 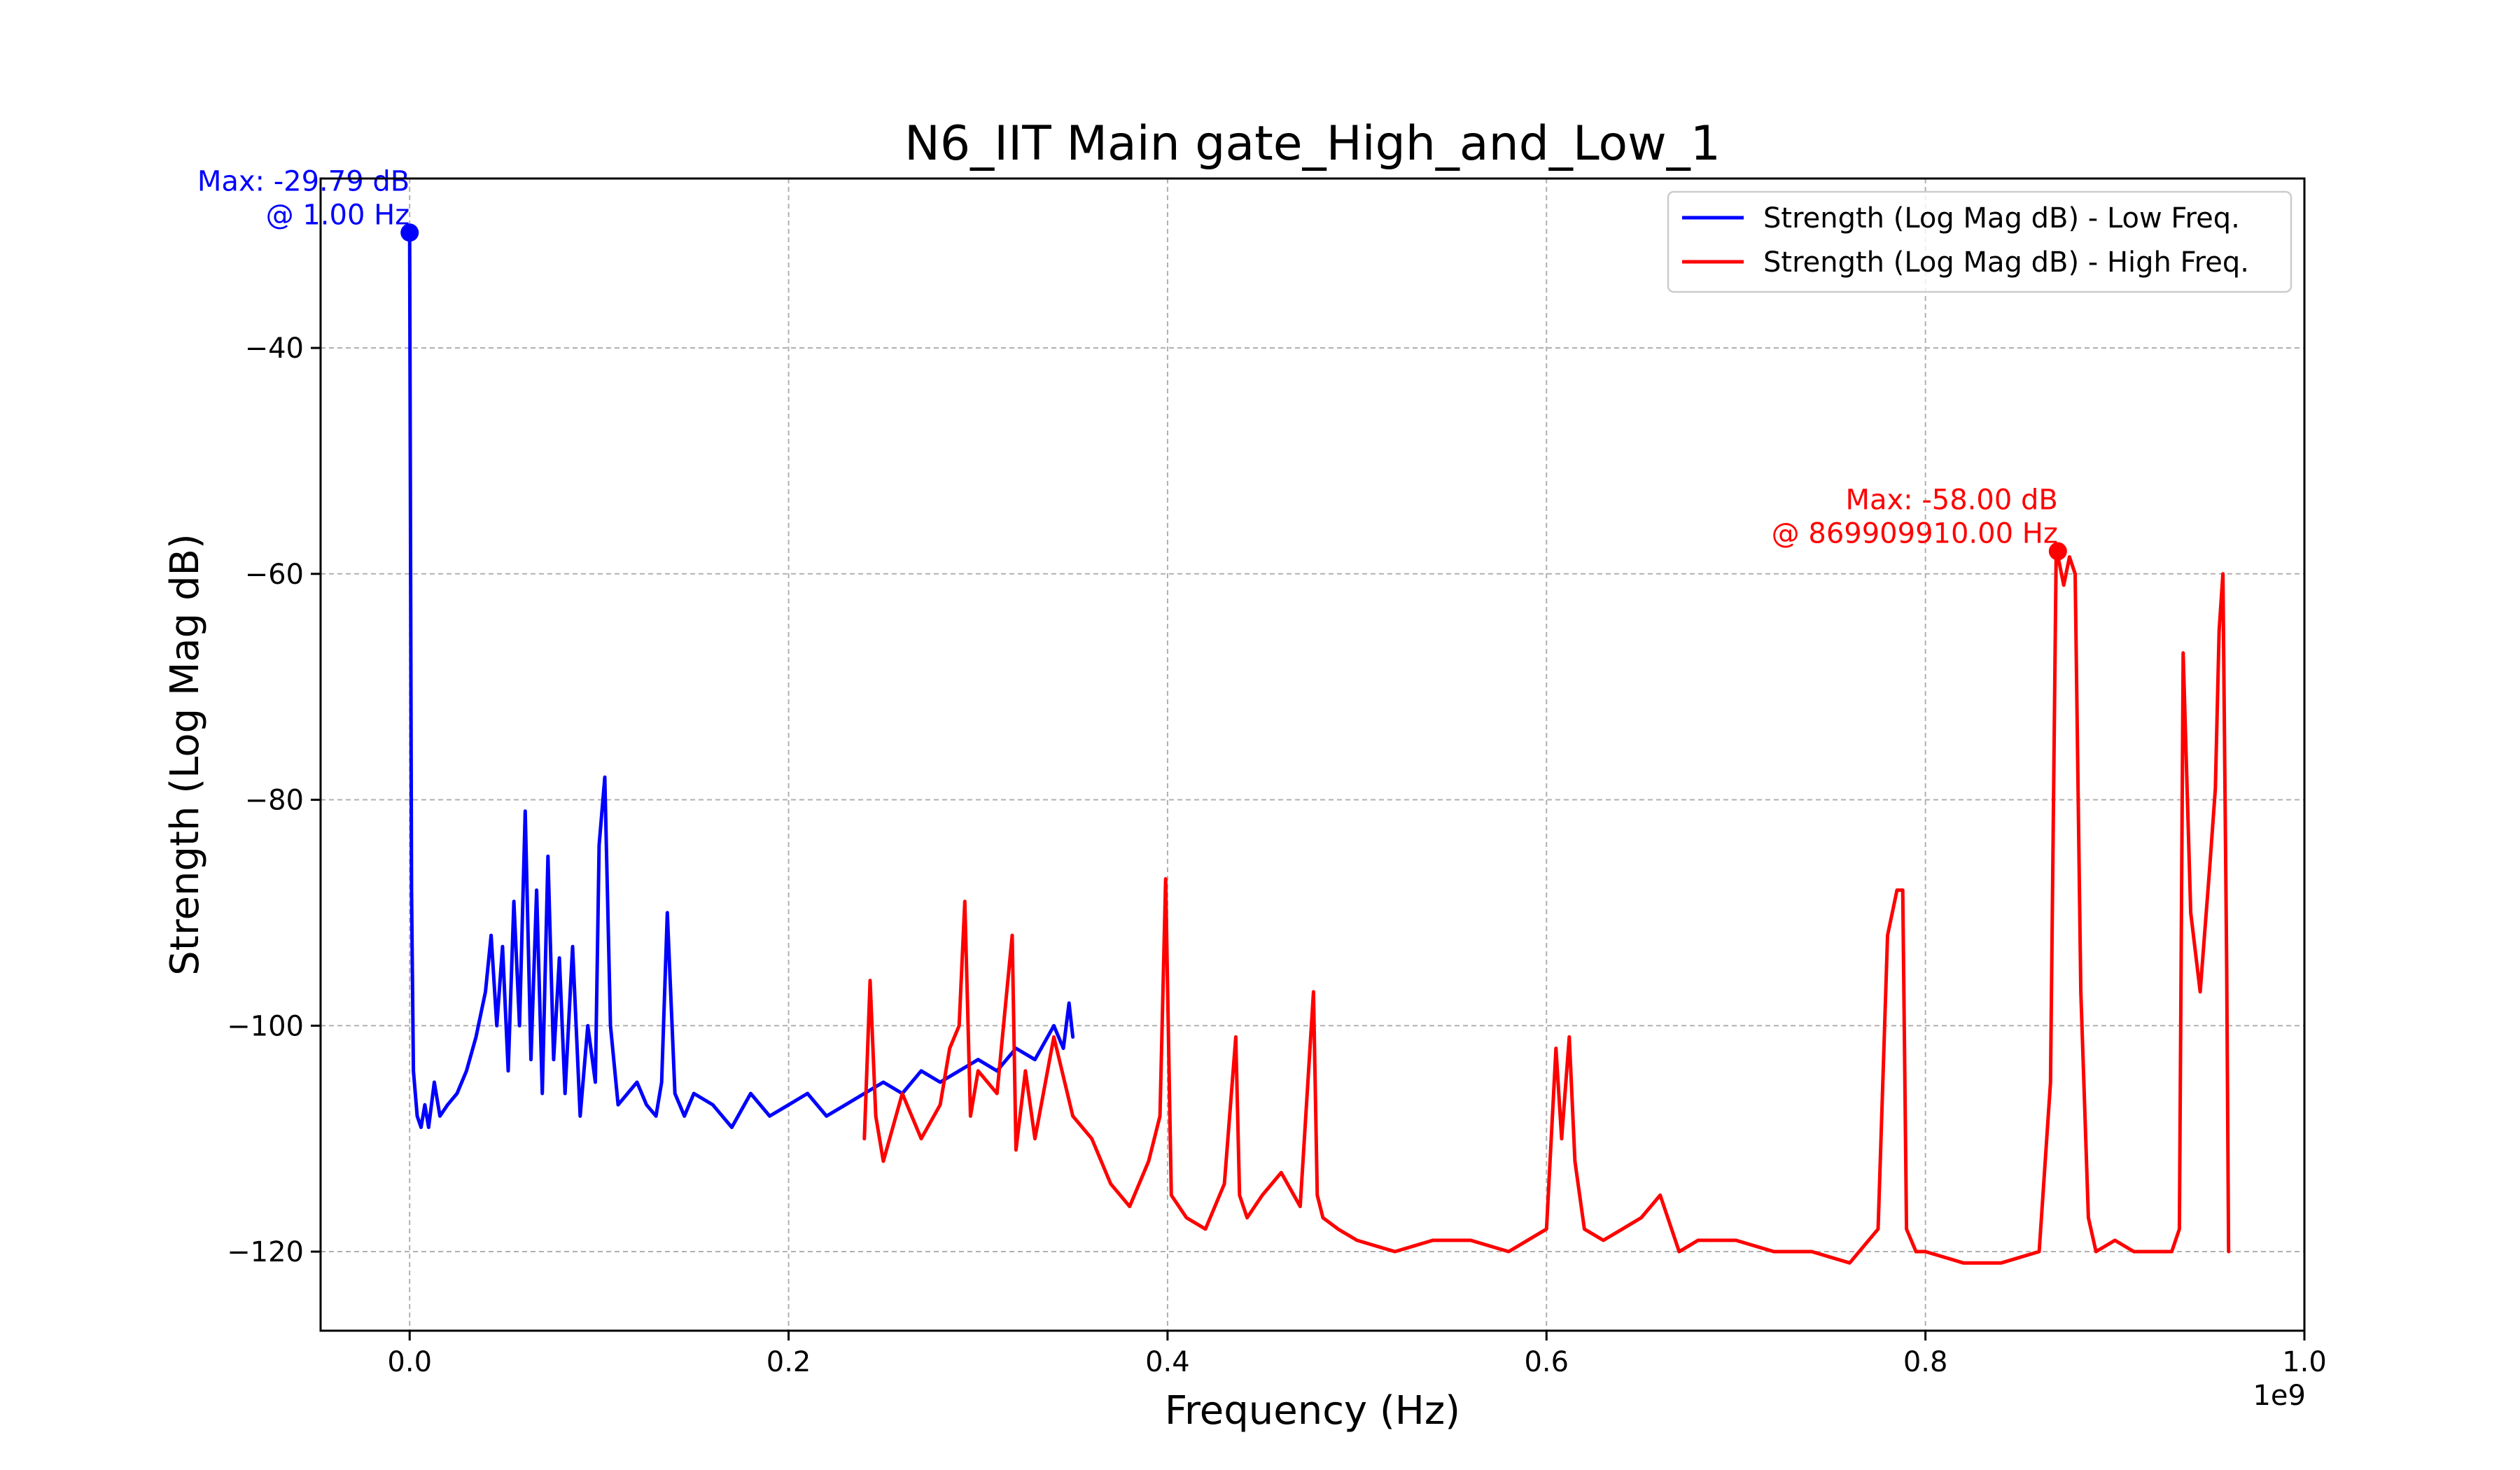 What do you see at coordinates (2304, 1362) in the screenshot?
I see `x-tick-label: 1.0` at bounding box center [2304, 1362].